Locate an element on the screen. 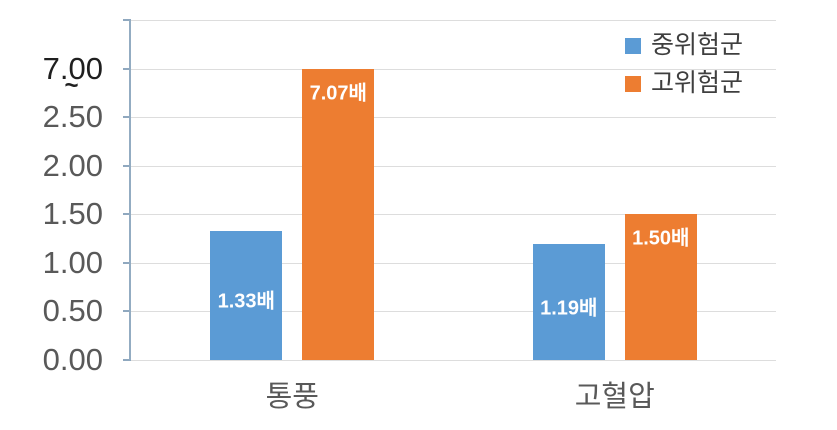 This screenshot has height=430, width=837. y-tick-label: 1.50 is located at coordinates (72, 214).